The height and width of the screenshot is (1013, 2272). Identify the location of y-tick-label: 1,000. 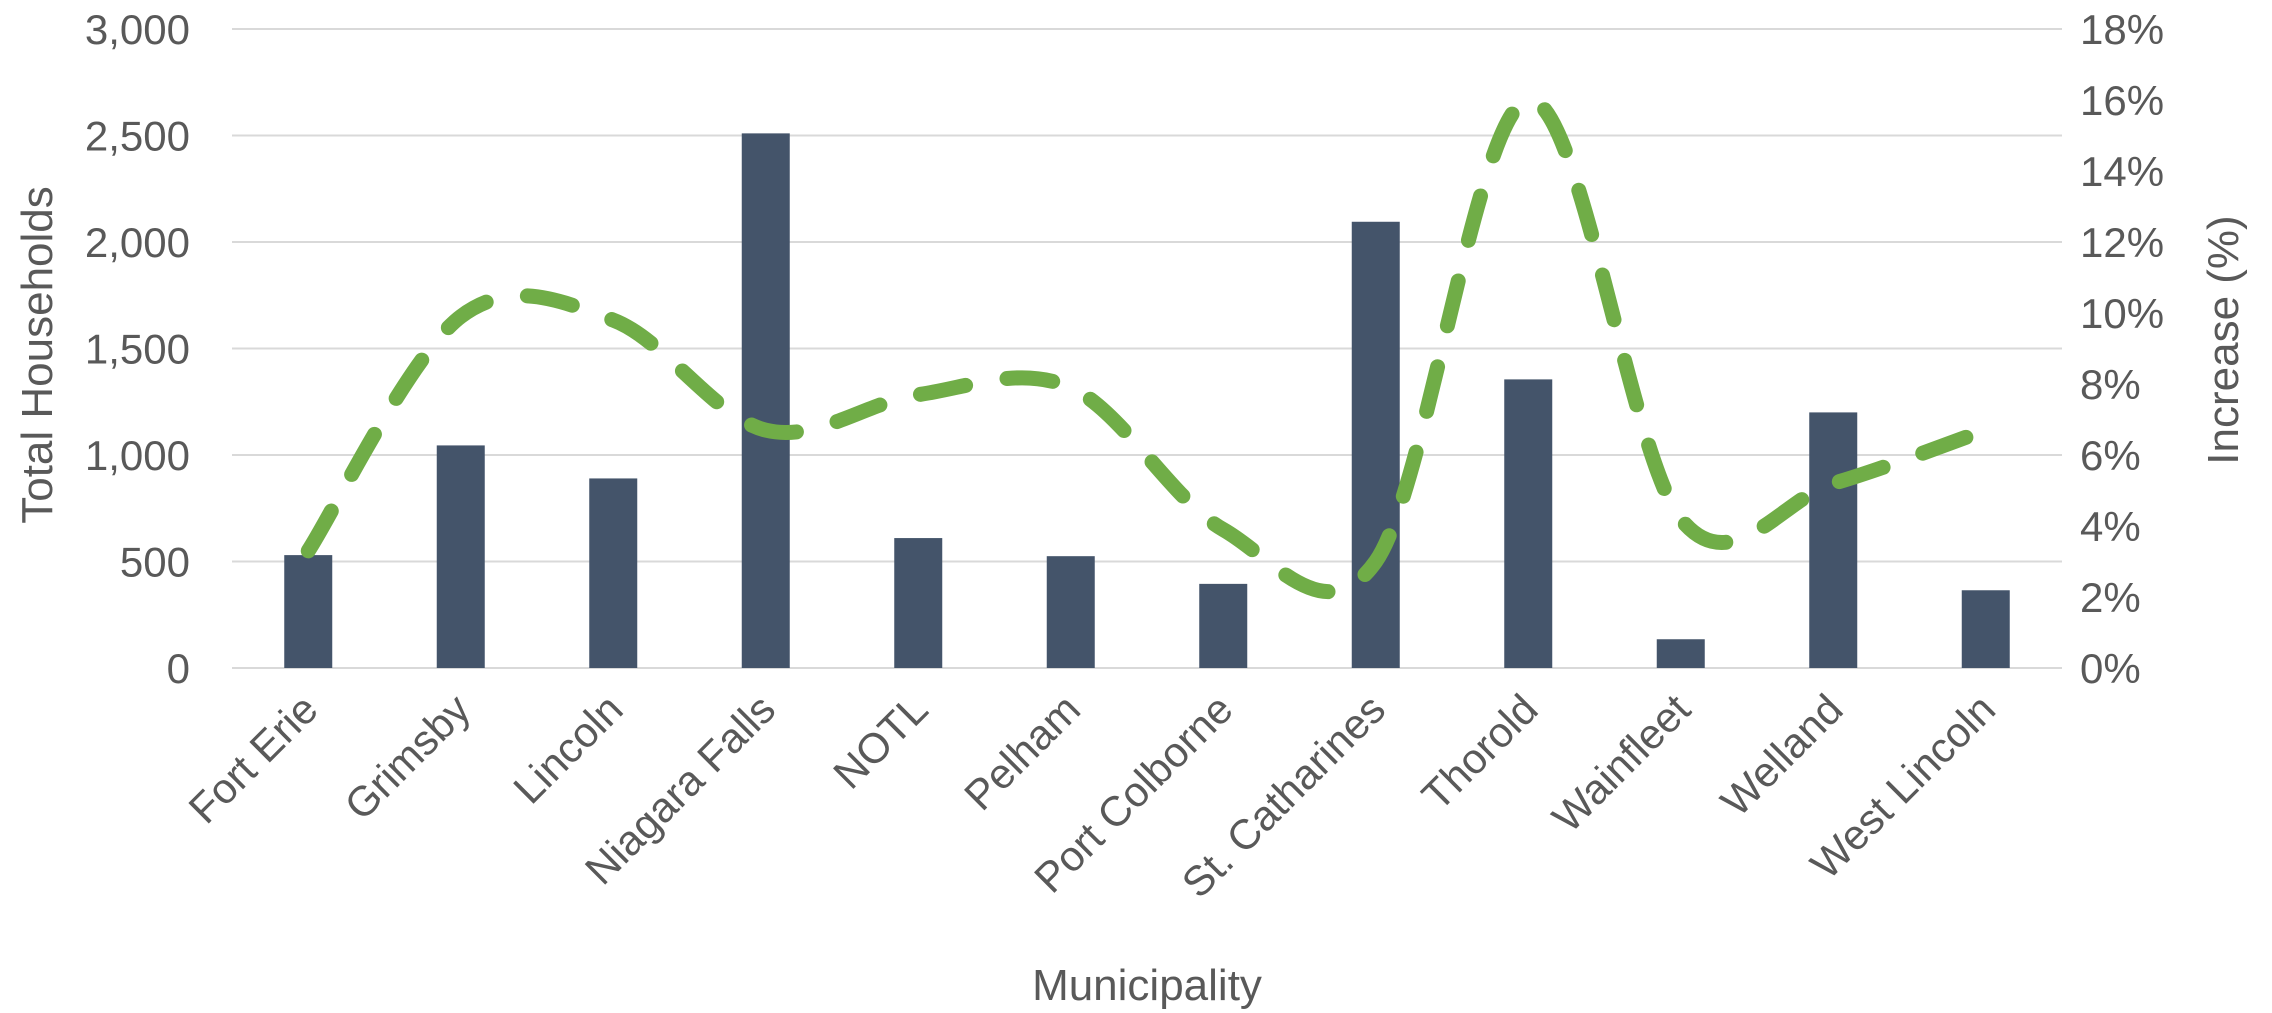
(137, 455).